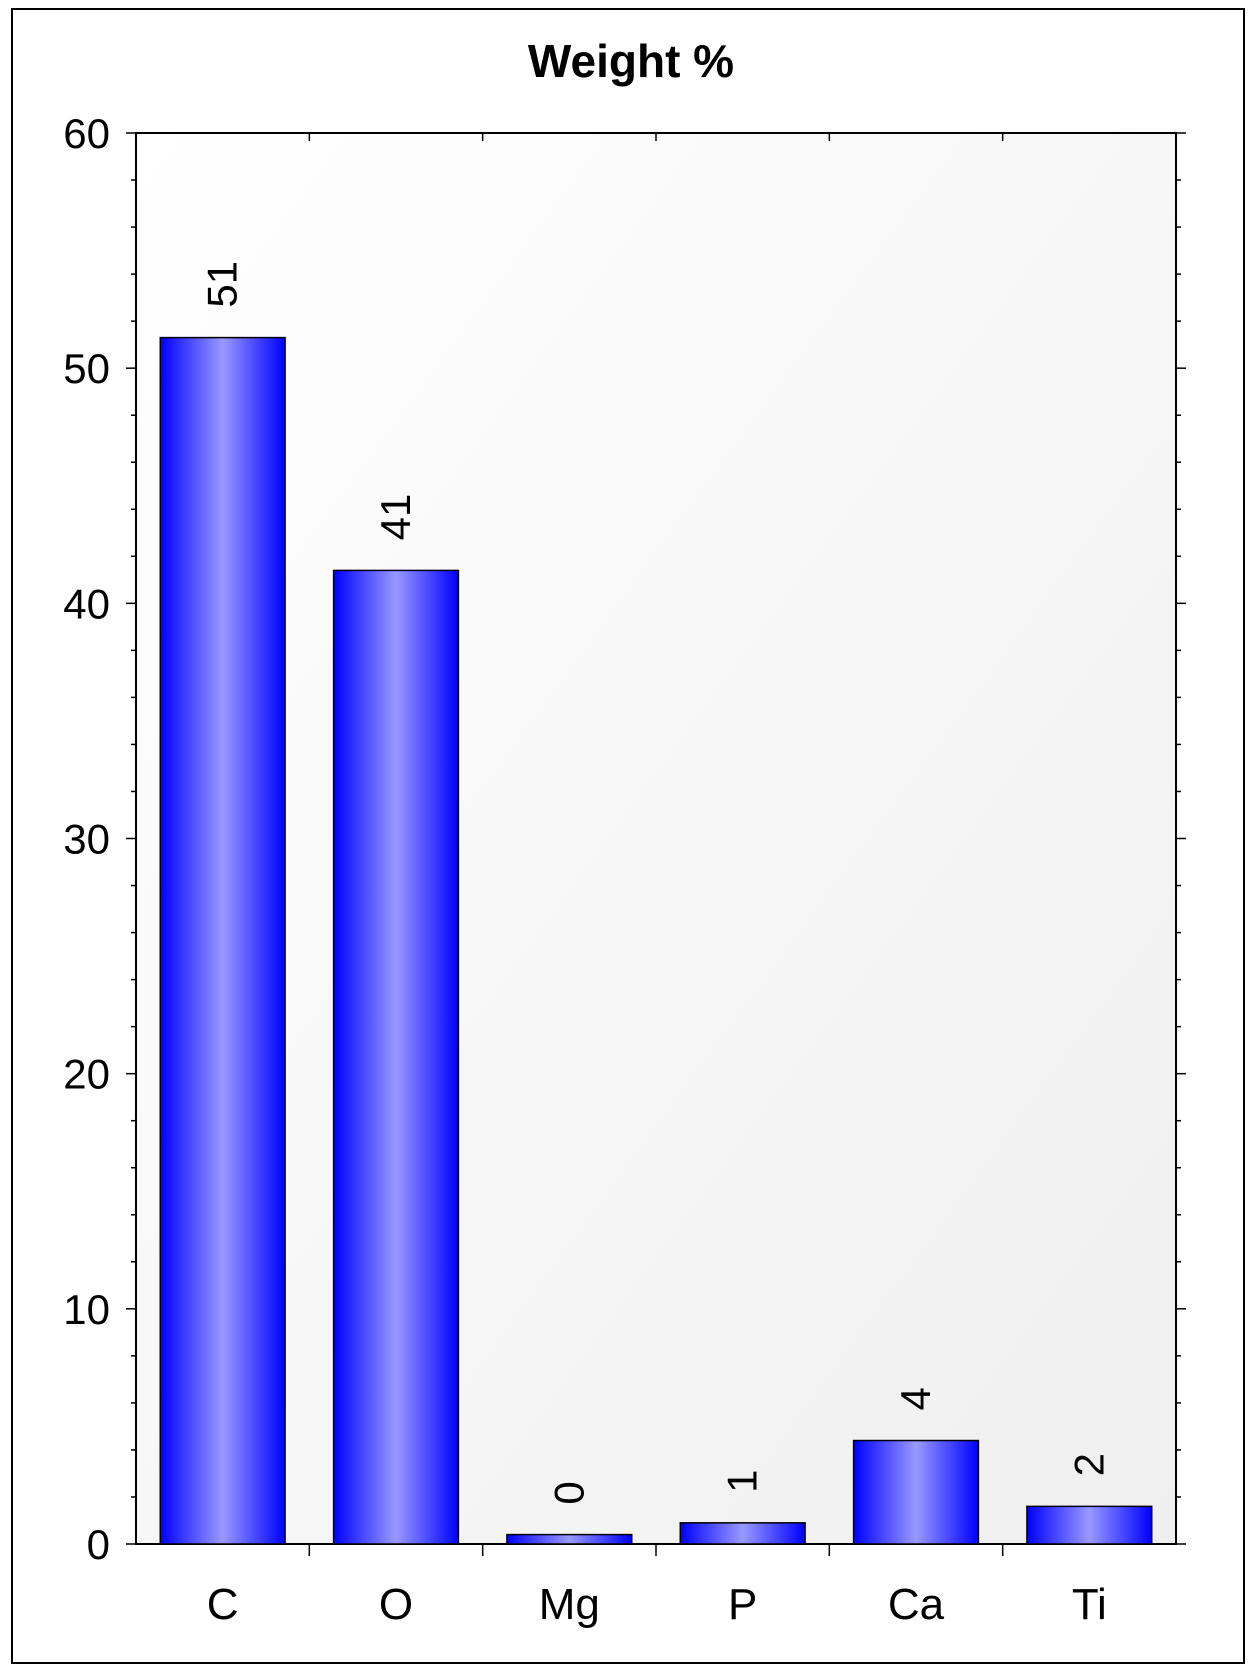  Describe the element at coordinates (631, 61) in the screenshot. I see `chart-title: Weight %` at that location.